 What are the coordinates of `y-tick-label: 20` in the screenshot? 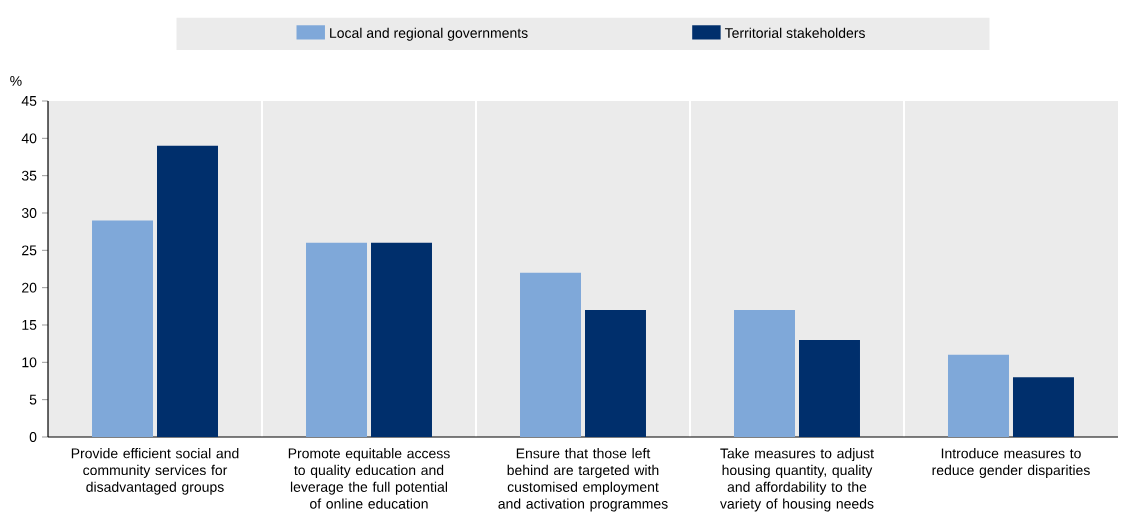 It's located at (29, 287).